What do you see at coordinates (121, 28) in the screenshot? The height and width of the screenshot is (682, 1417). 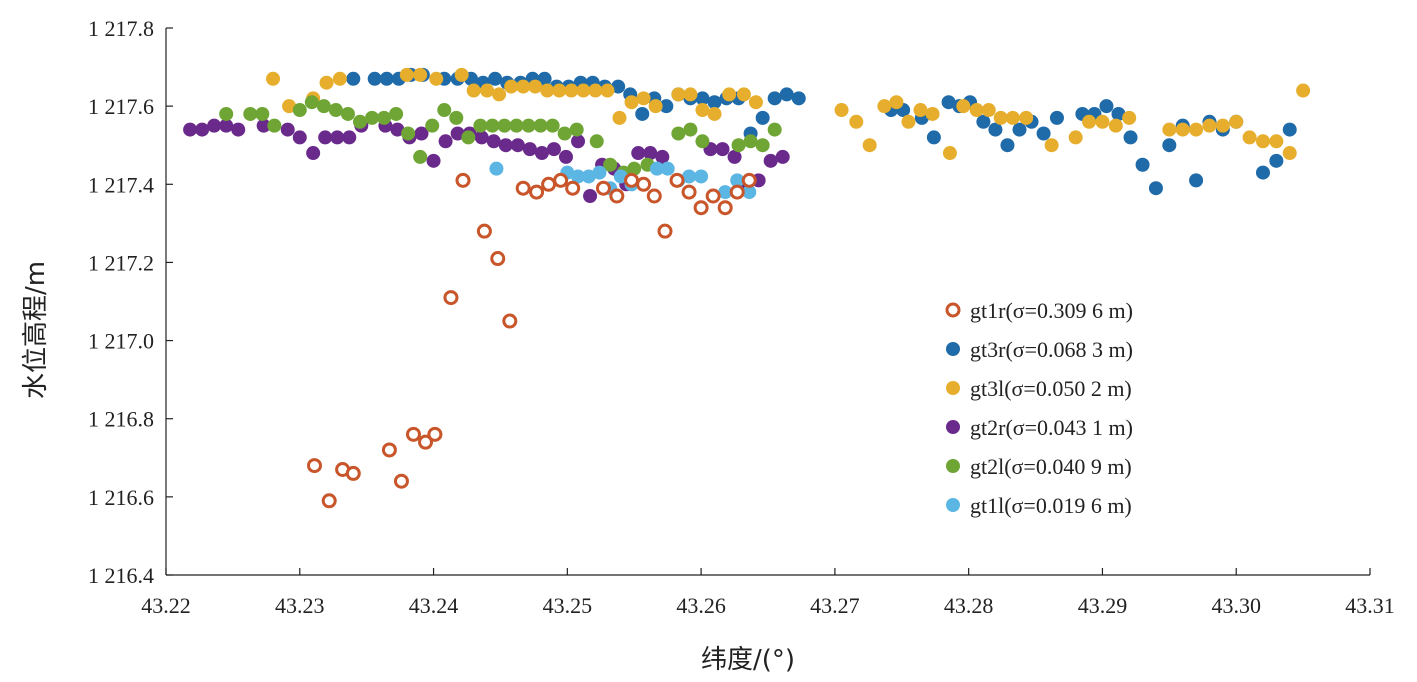 I see `y-tick-label: 1 217.8` at bounding box center [121, 28].